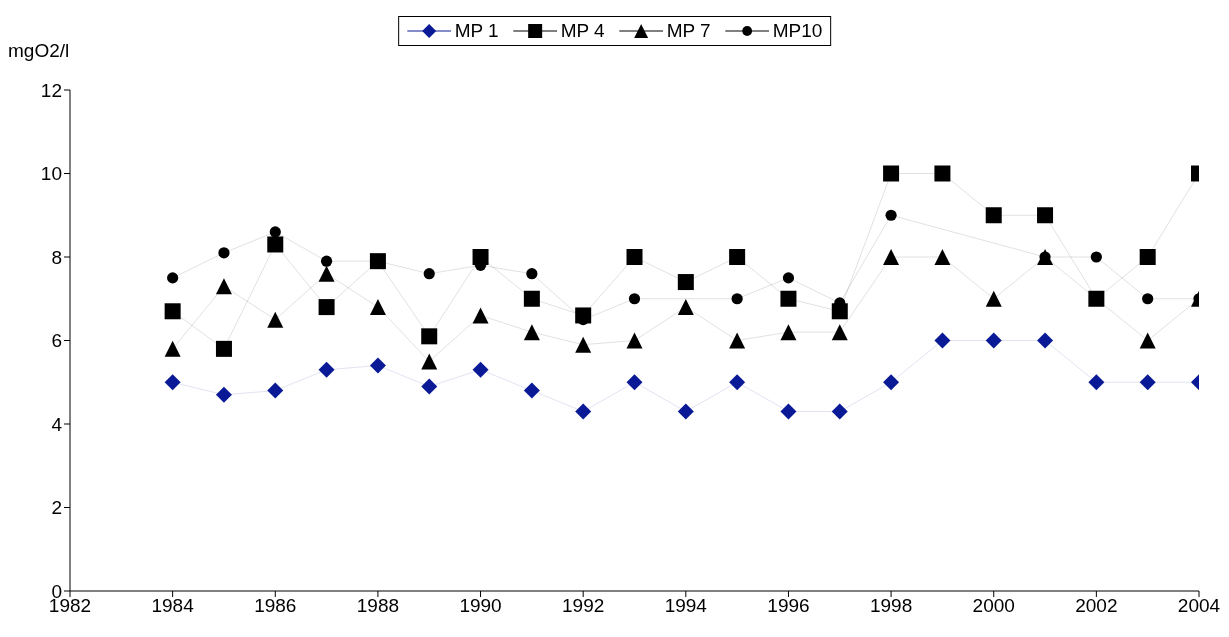 The width and height of the screenshot is (1229, 637). What do you see at coordinates (1199, 606) in the screenshot?
I see `x-tick-label: 2004` at bounding box center [1199, 606].